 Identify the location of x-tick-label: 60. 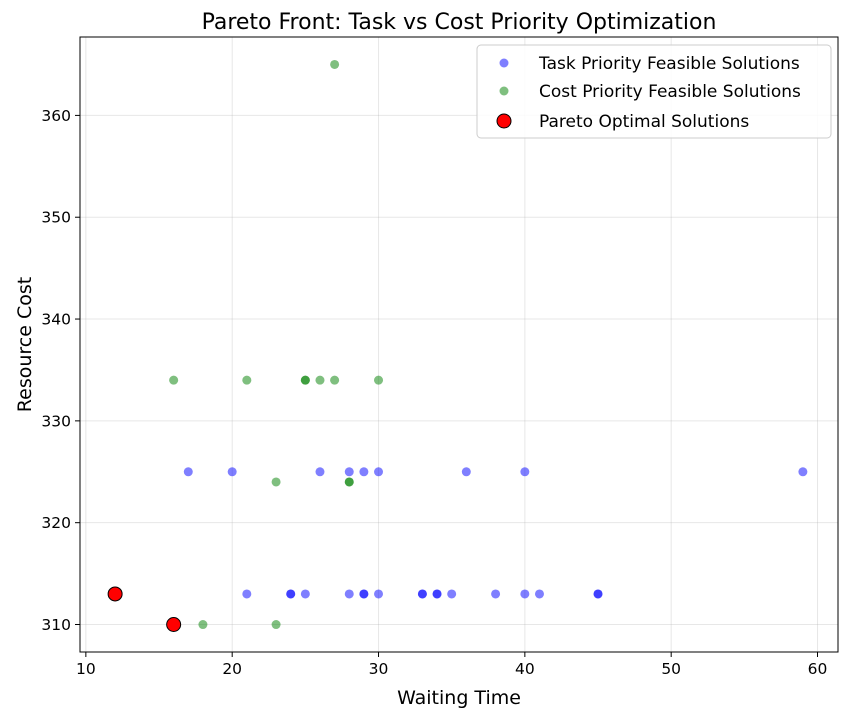
(818, 669).